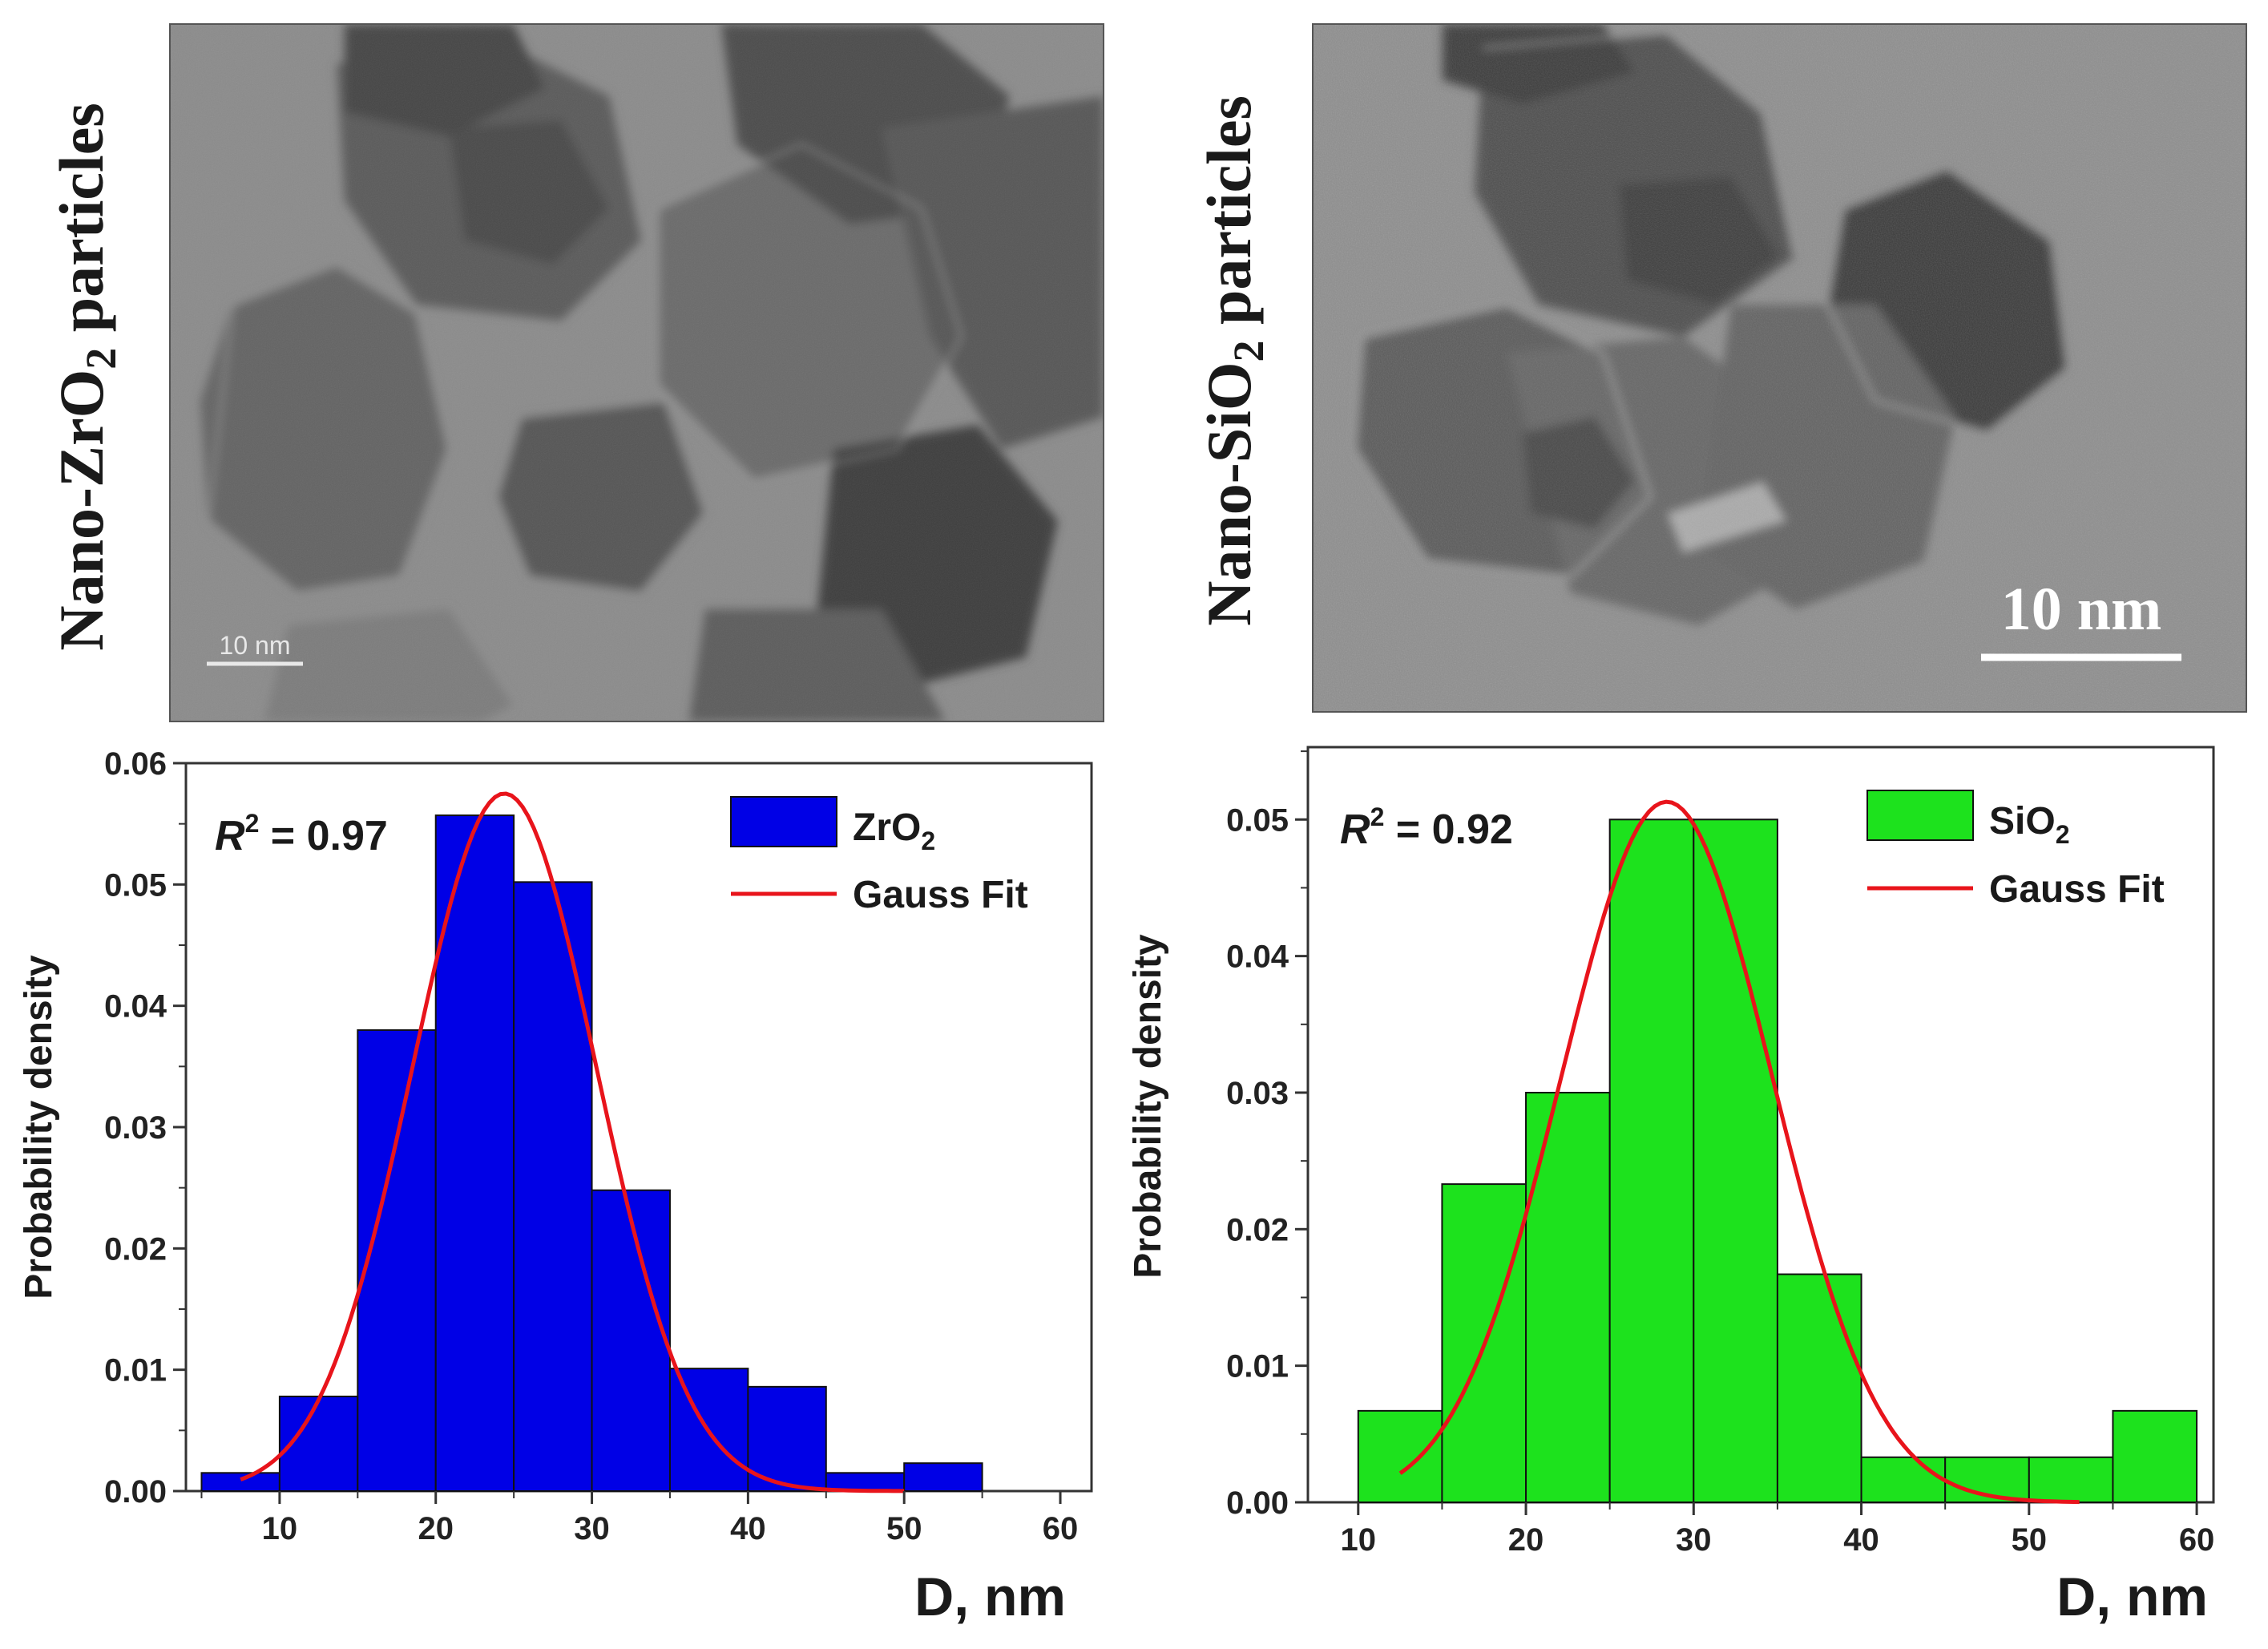 The image size is (2268, 1649). What do you see at coordinates (1426, 827) in the screenshot?
I see `r-squared-annotation: R2 = 0.92` at bounding box center [1426, 827].